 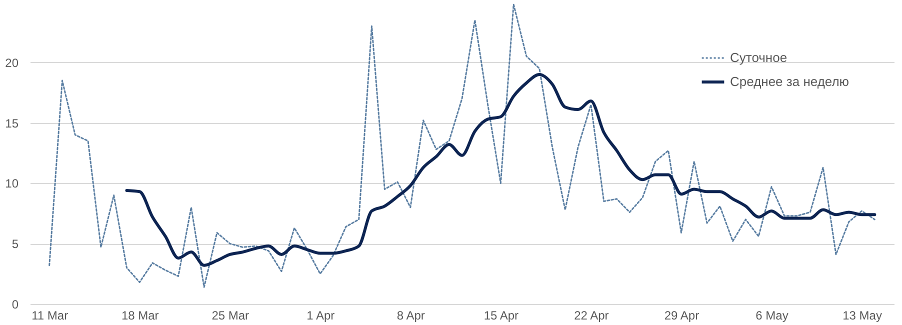 What do you see at coordinates (320, 315) in the screenshot?
I see `x-tick-label: 1 Apr` at bounding box center [320, 315].